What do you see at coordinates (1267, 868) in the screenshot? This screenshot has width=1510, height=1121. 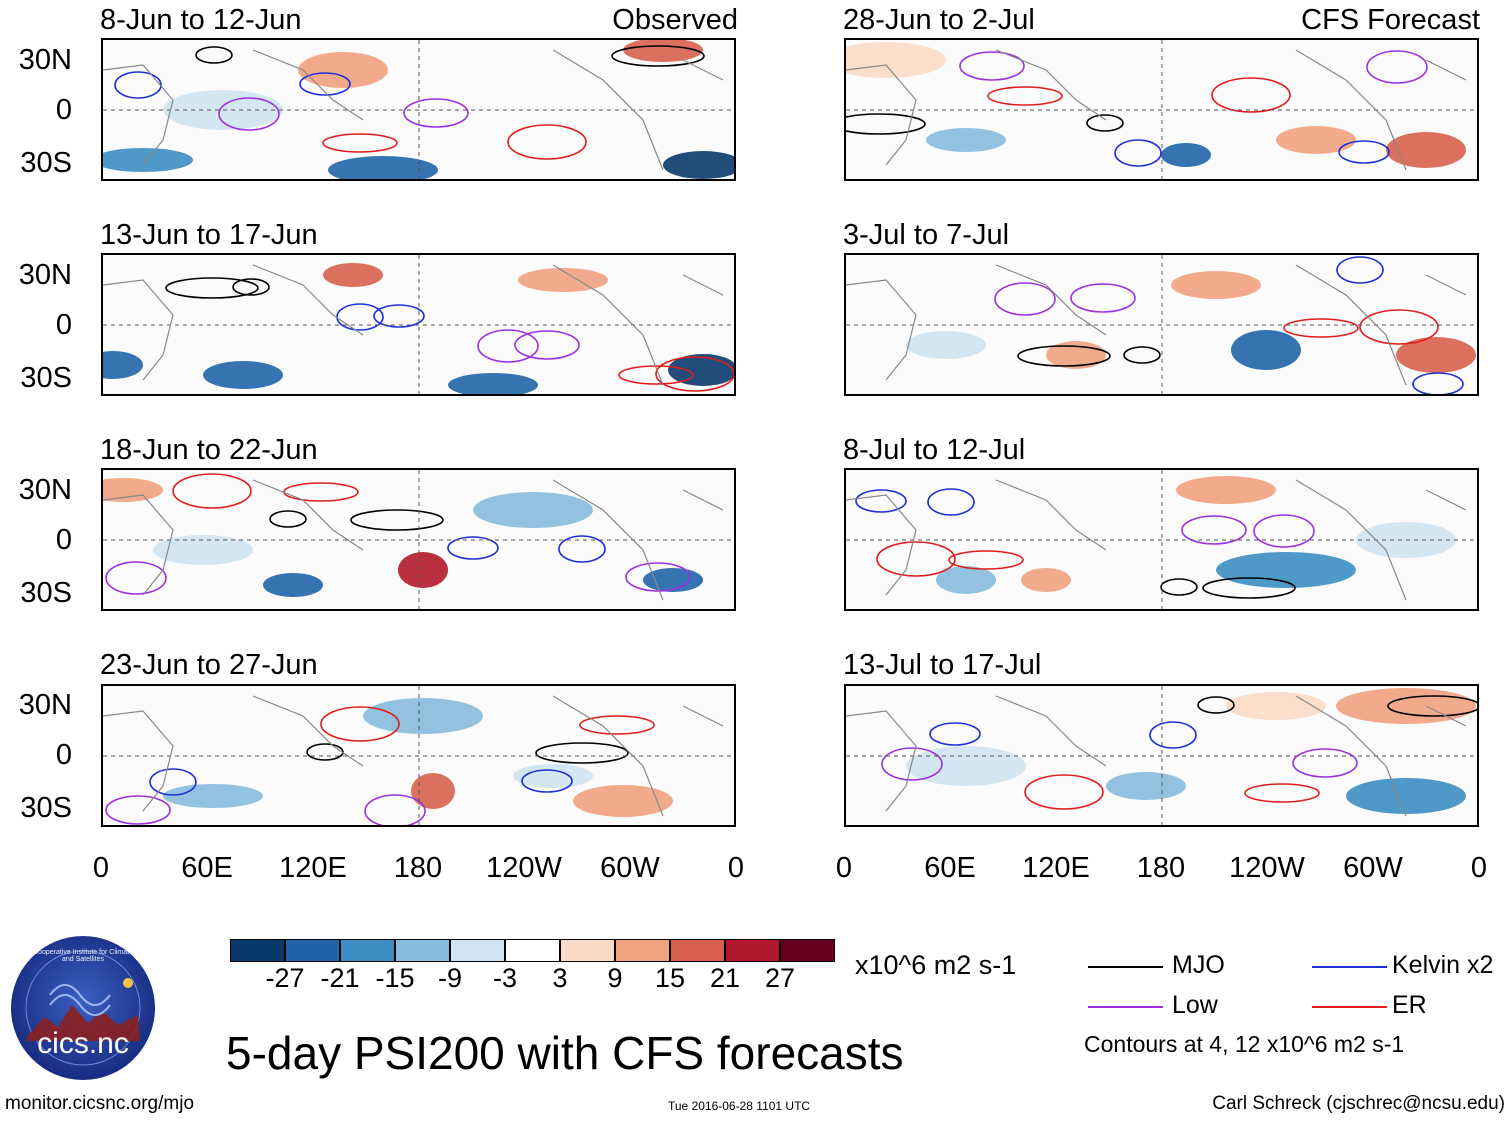 I see `lon-label: 120W` at bounding box center [1267, 868].